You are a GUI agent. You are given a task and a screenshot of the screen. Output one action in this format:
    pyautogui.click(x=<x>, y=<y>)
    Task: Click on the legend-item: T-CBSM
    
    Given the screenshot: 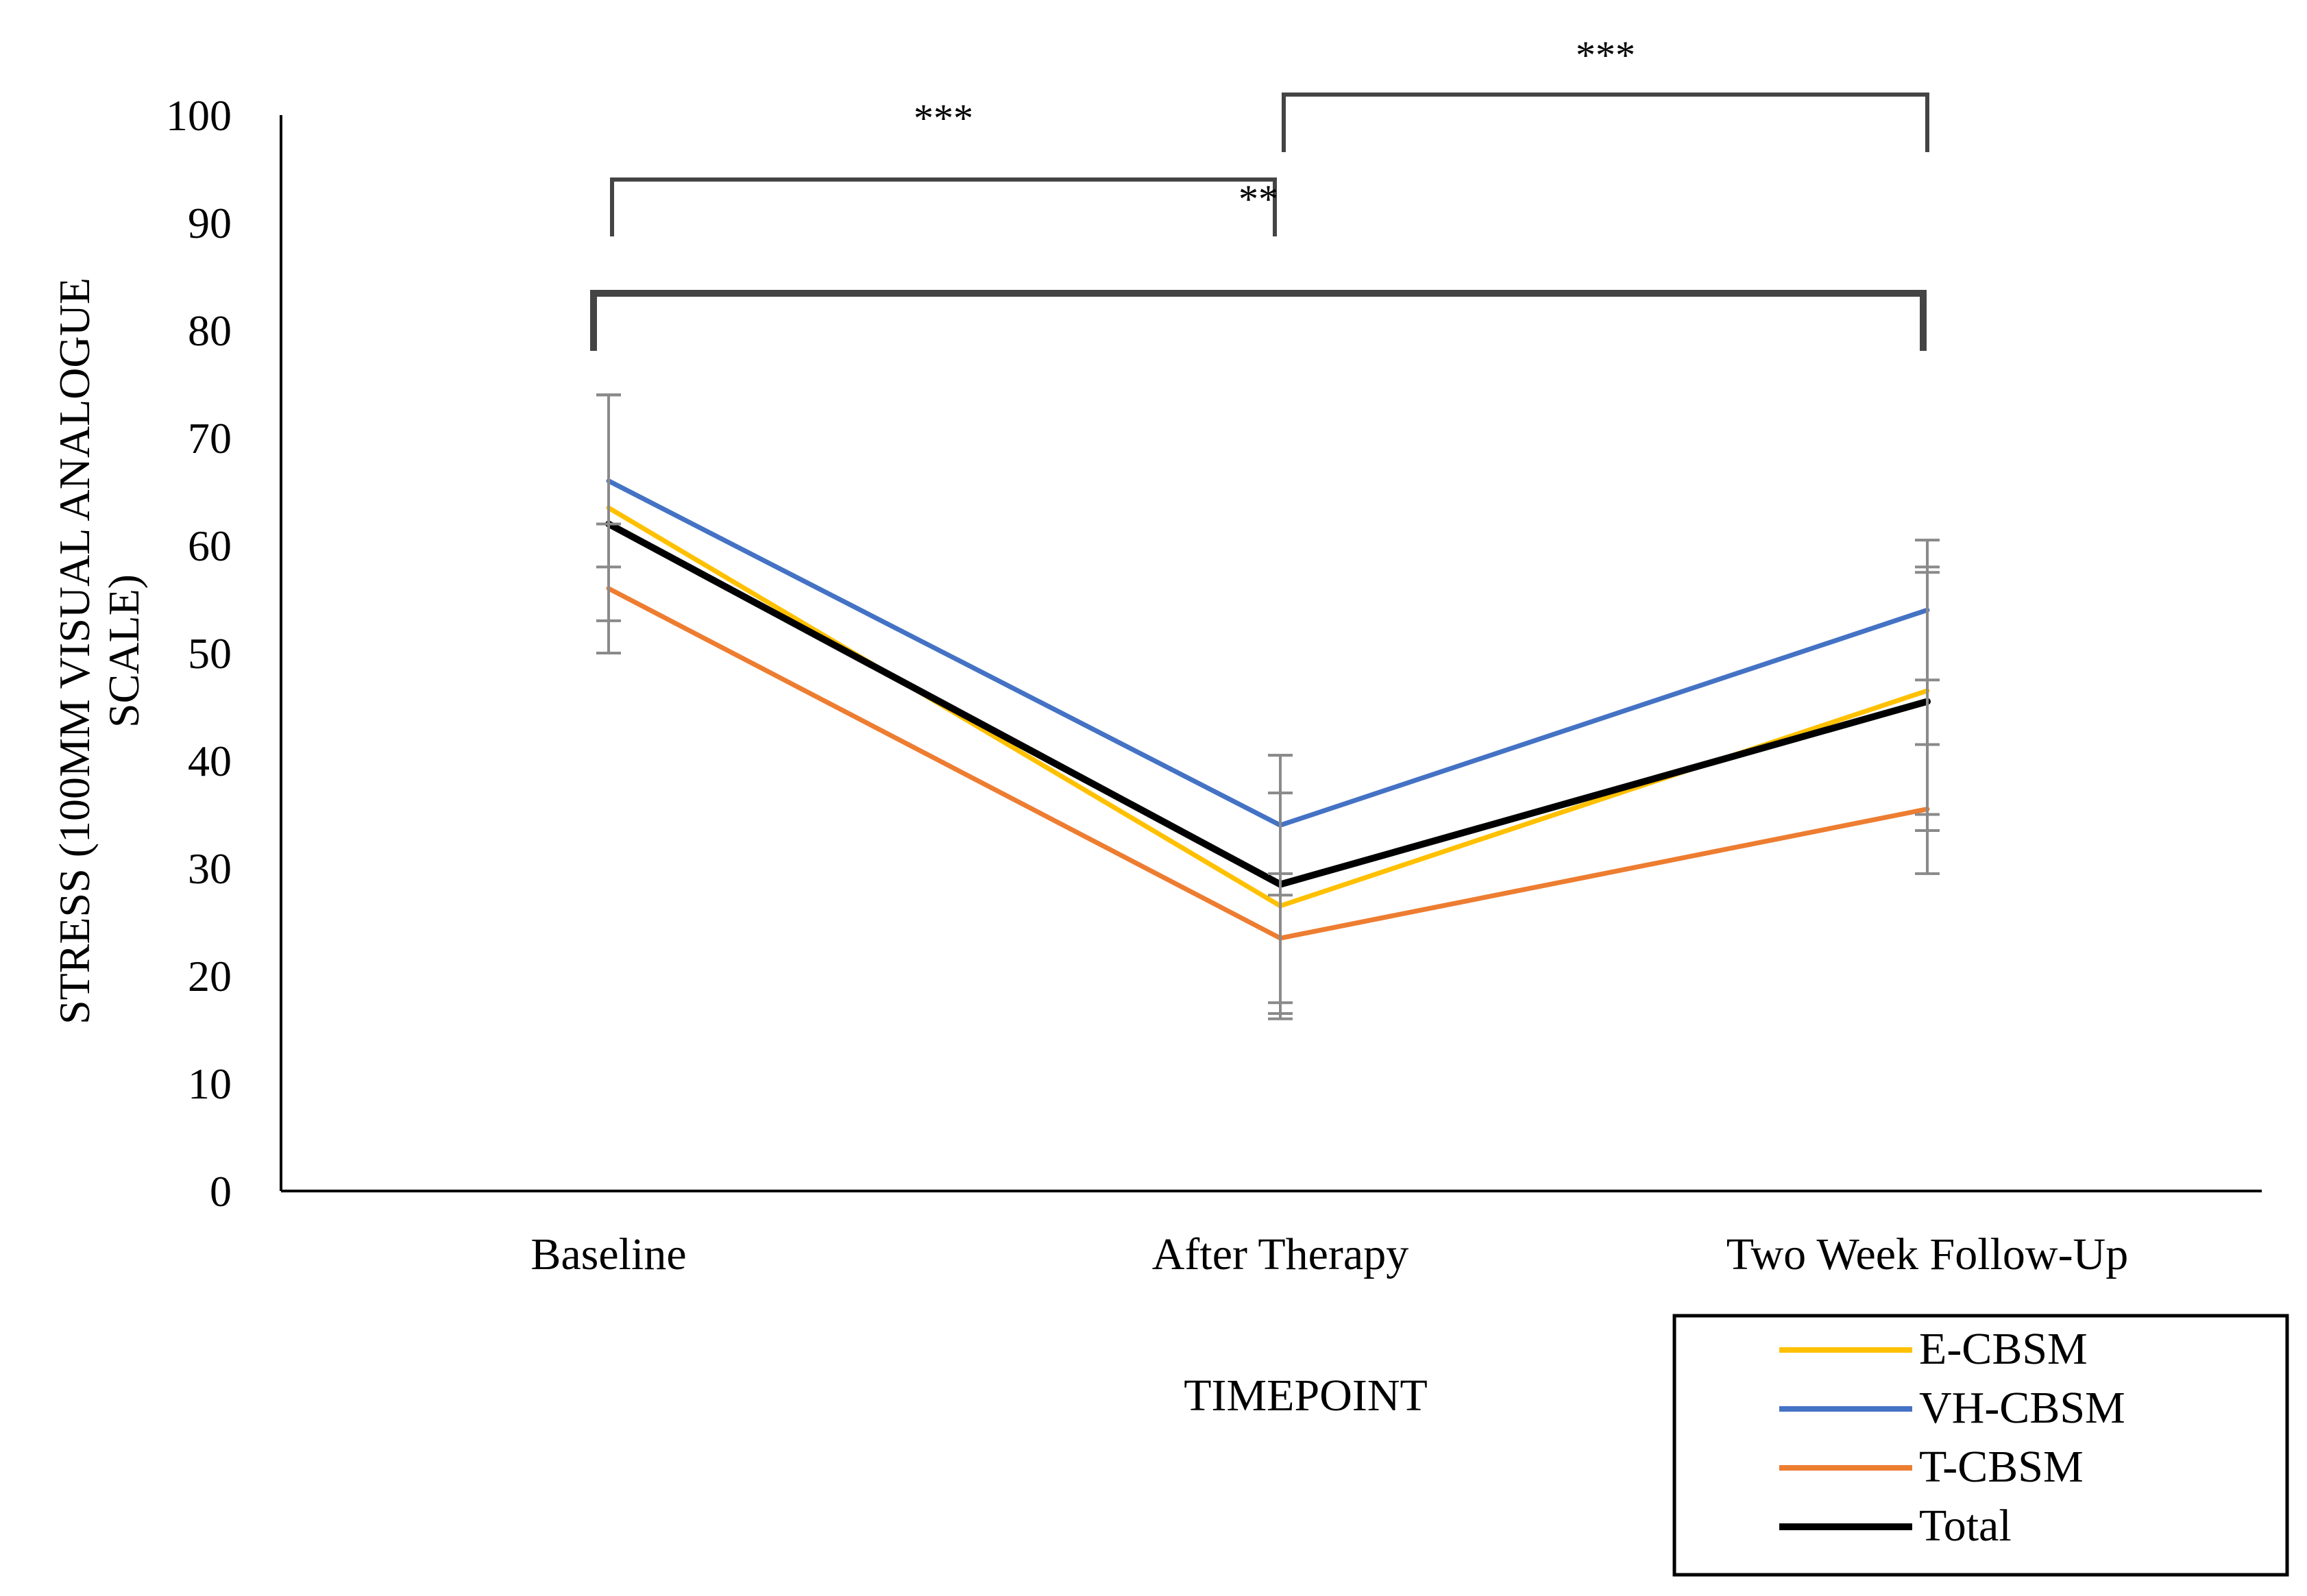 What is the action you would take?
    pyautogui.click(x=1932, y=1467)
    